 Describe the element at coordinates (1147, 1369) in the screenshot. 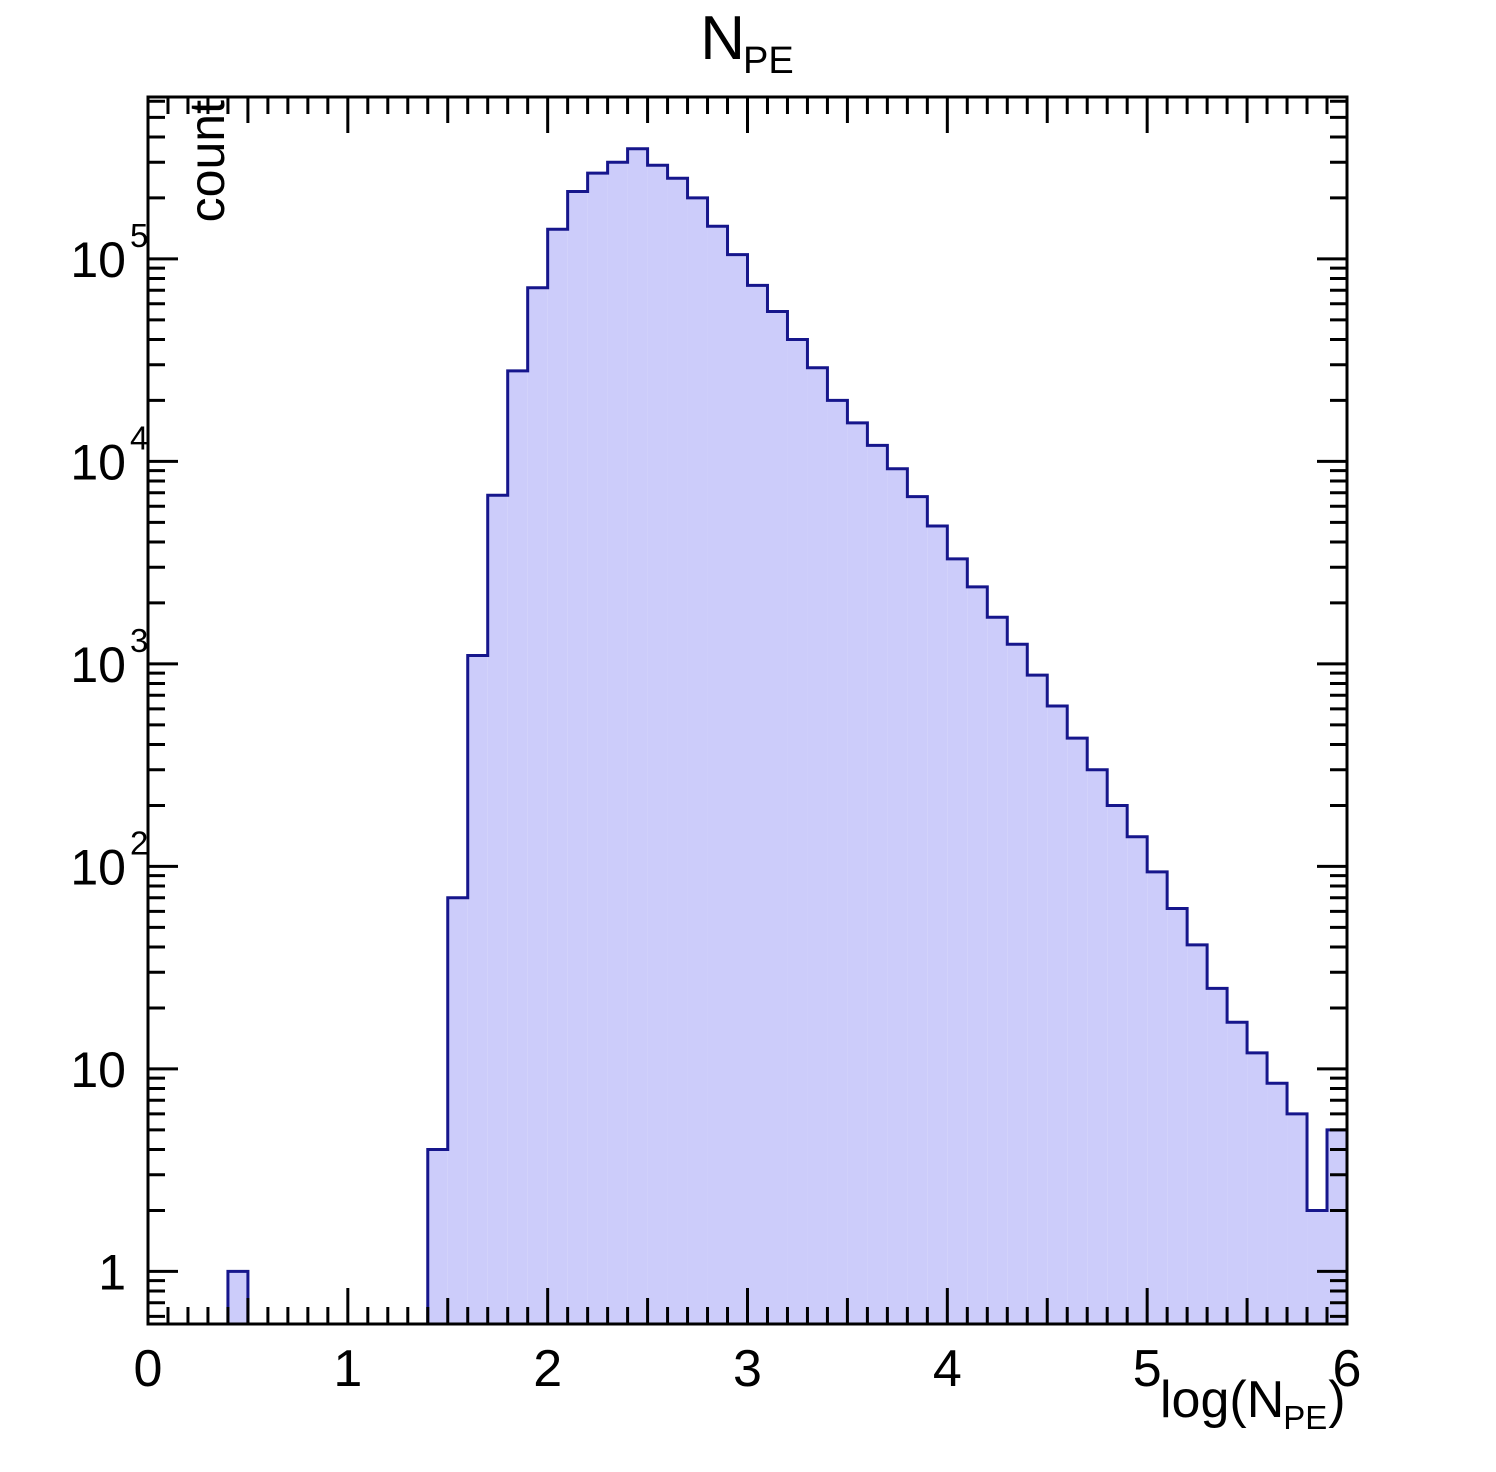

I see `x-tick-label: 5` at that location.